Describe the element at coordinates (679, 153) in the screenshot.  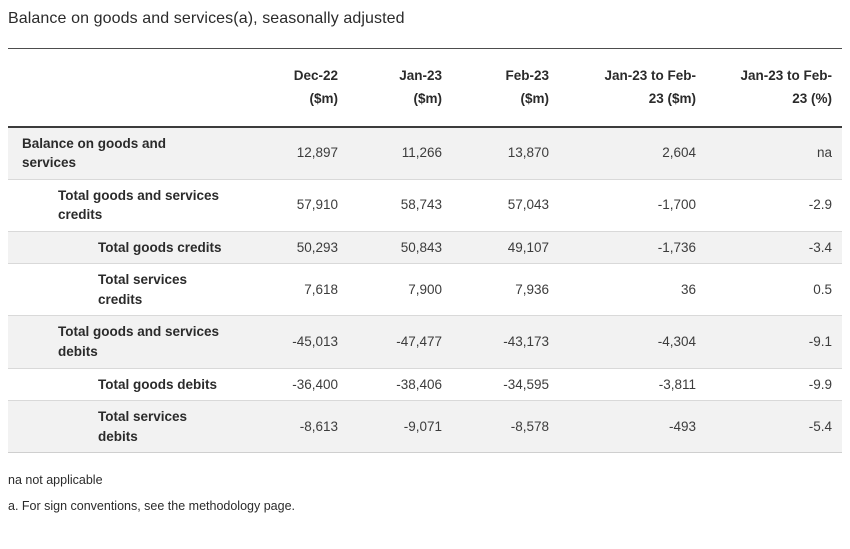
I see `cell-value: 2,604` at that location.